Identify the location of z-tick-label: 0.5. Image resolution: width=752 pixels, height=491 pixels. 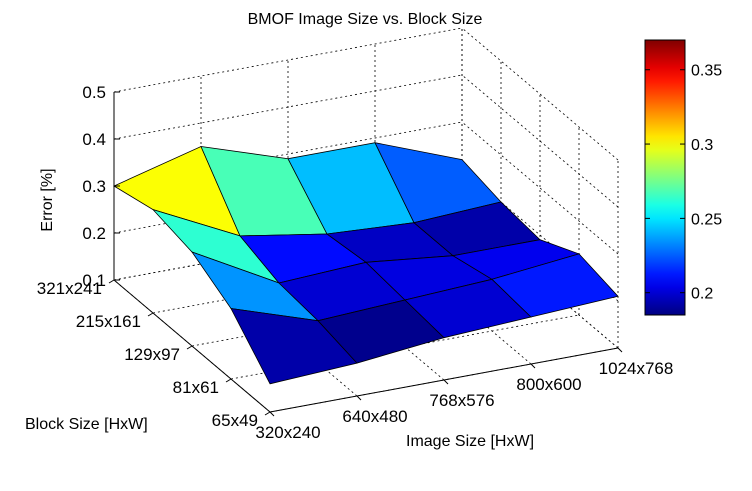
(94, 92).